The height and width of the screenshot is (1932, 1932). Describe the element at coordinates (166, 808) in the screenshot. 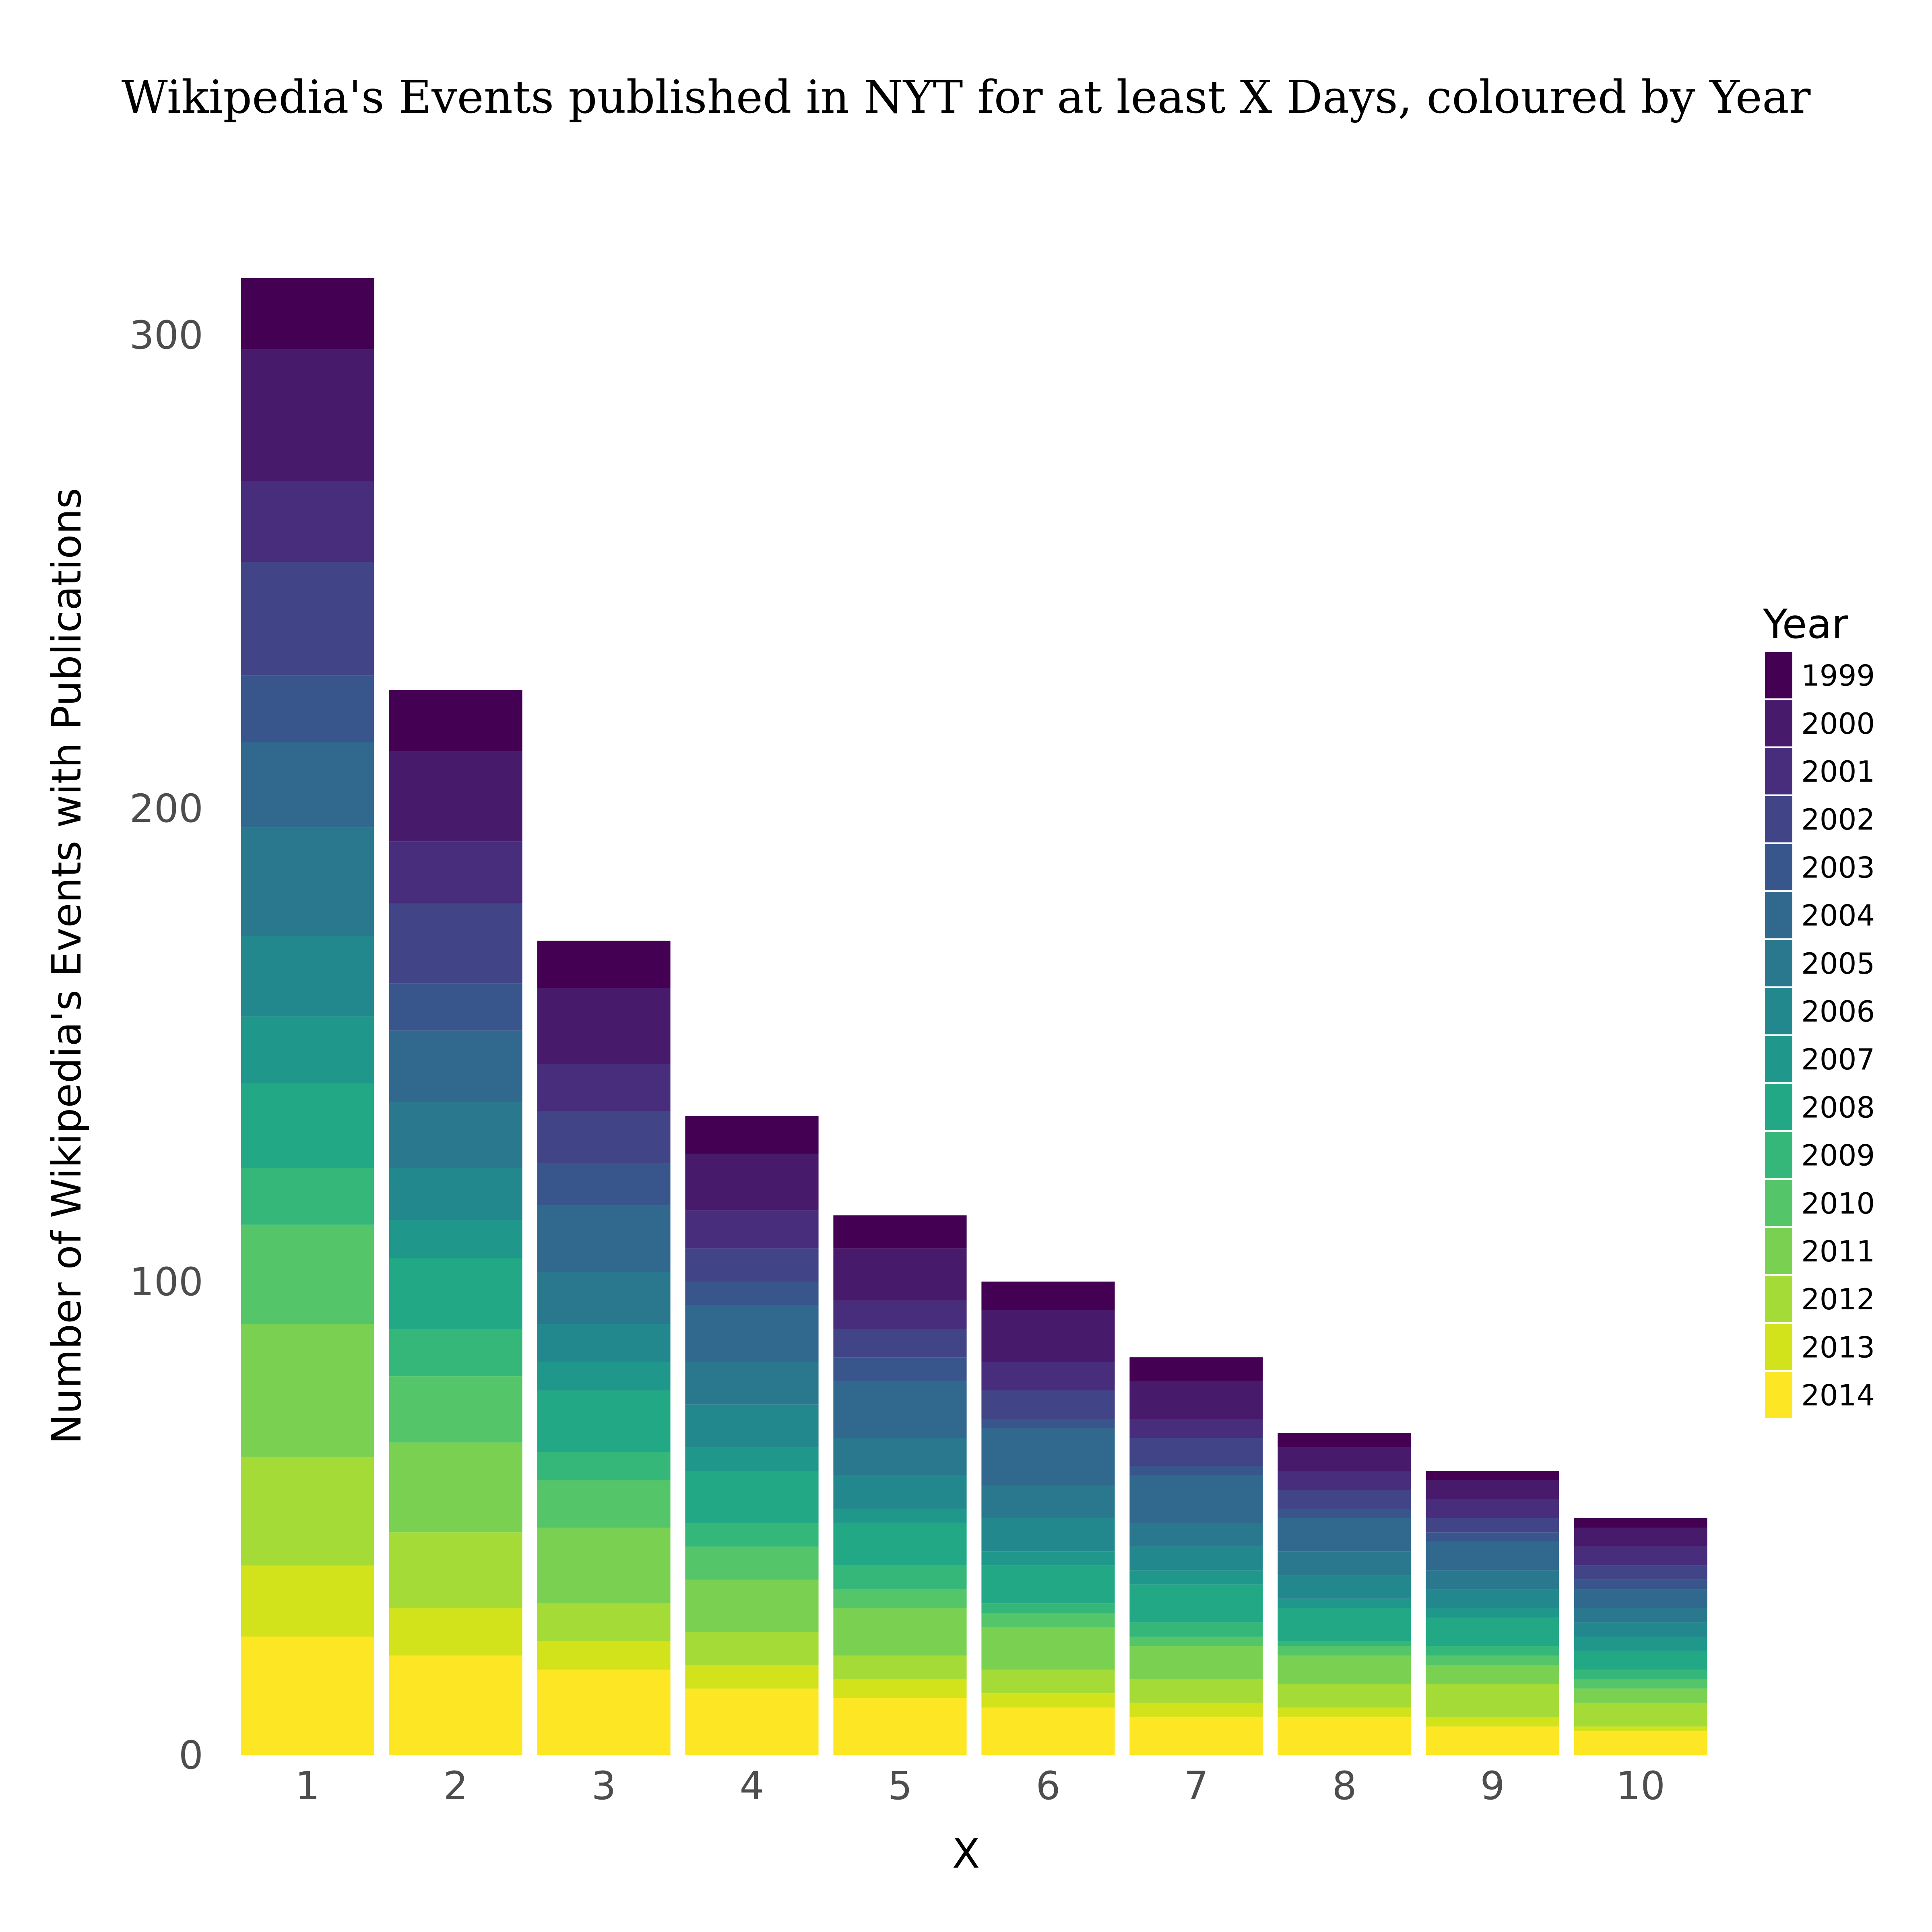

I see `y-tick-label: 200` at that location.